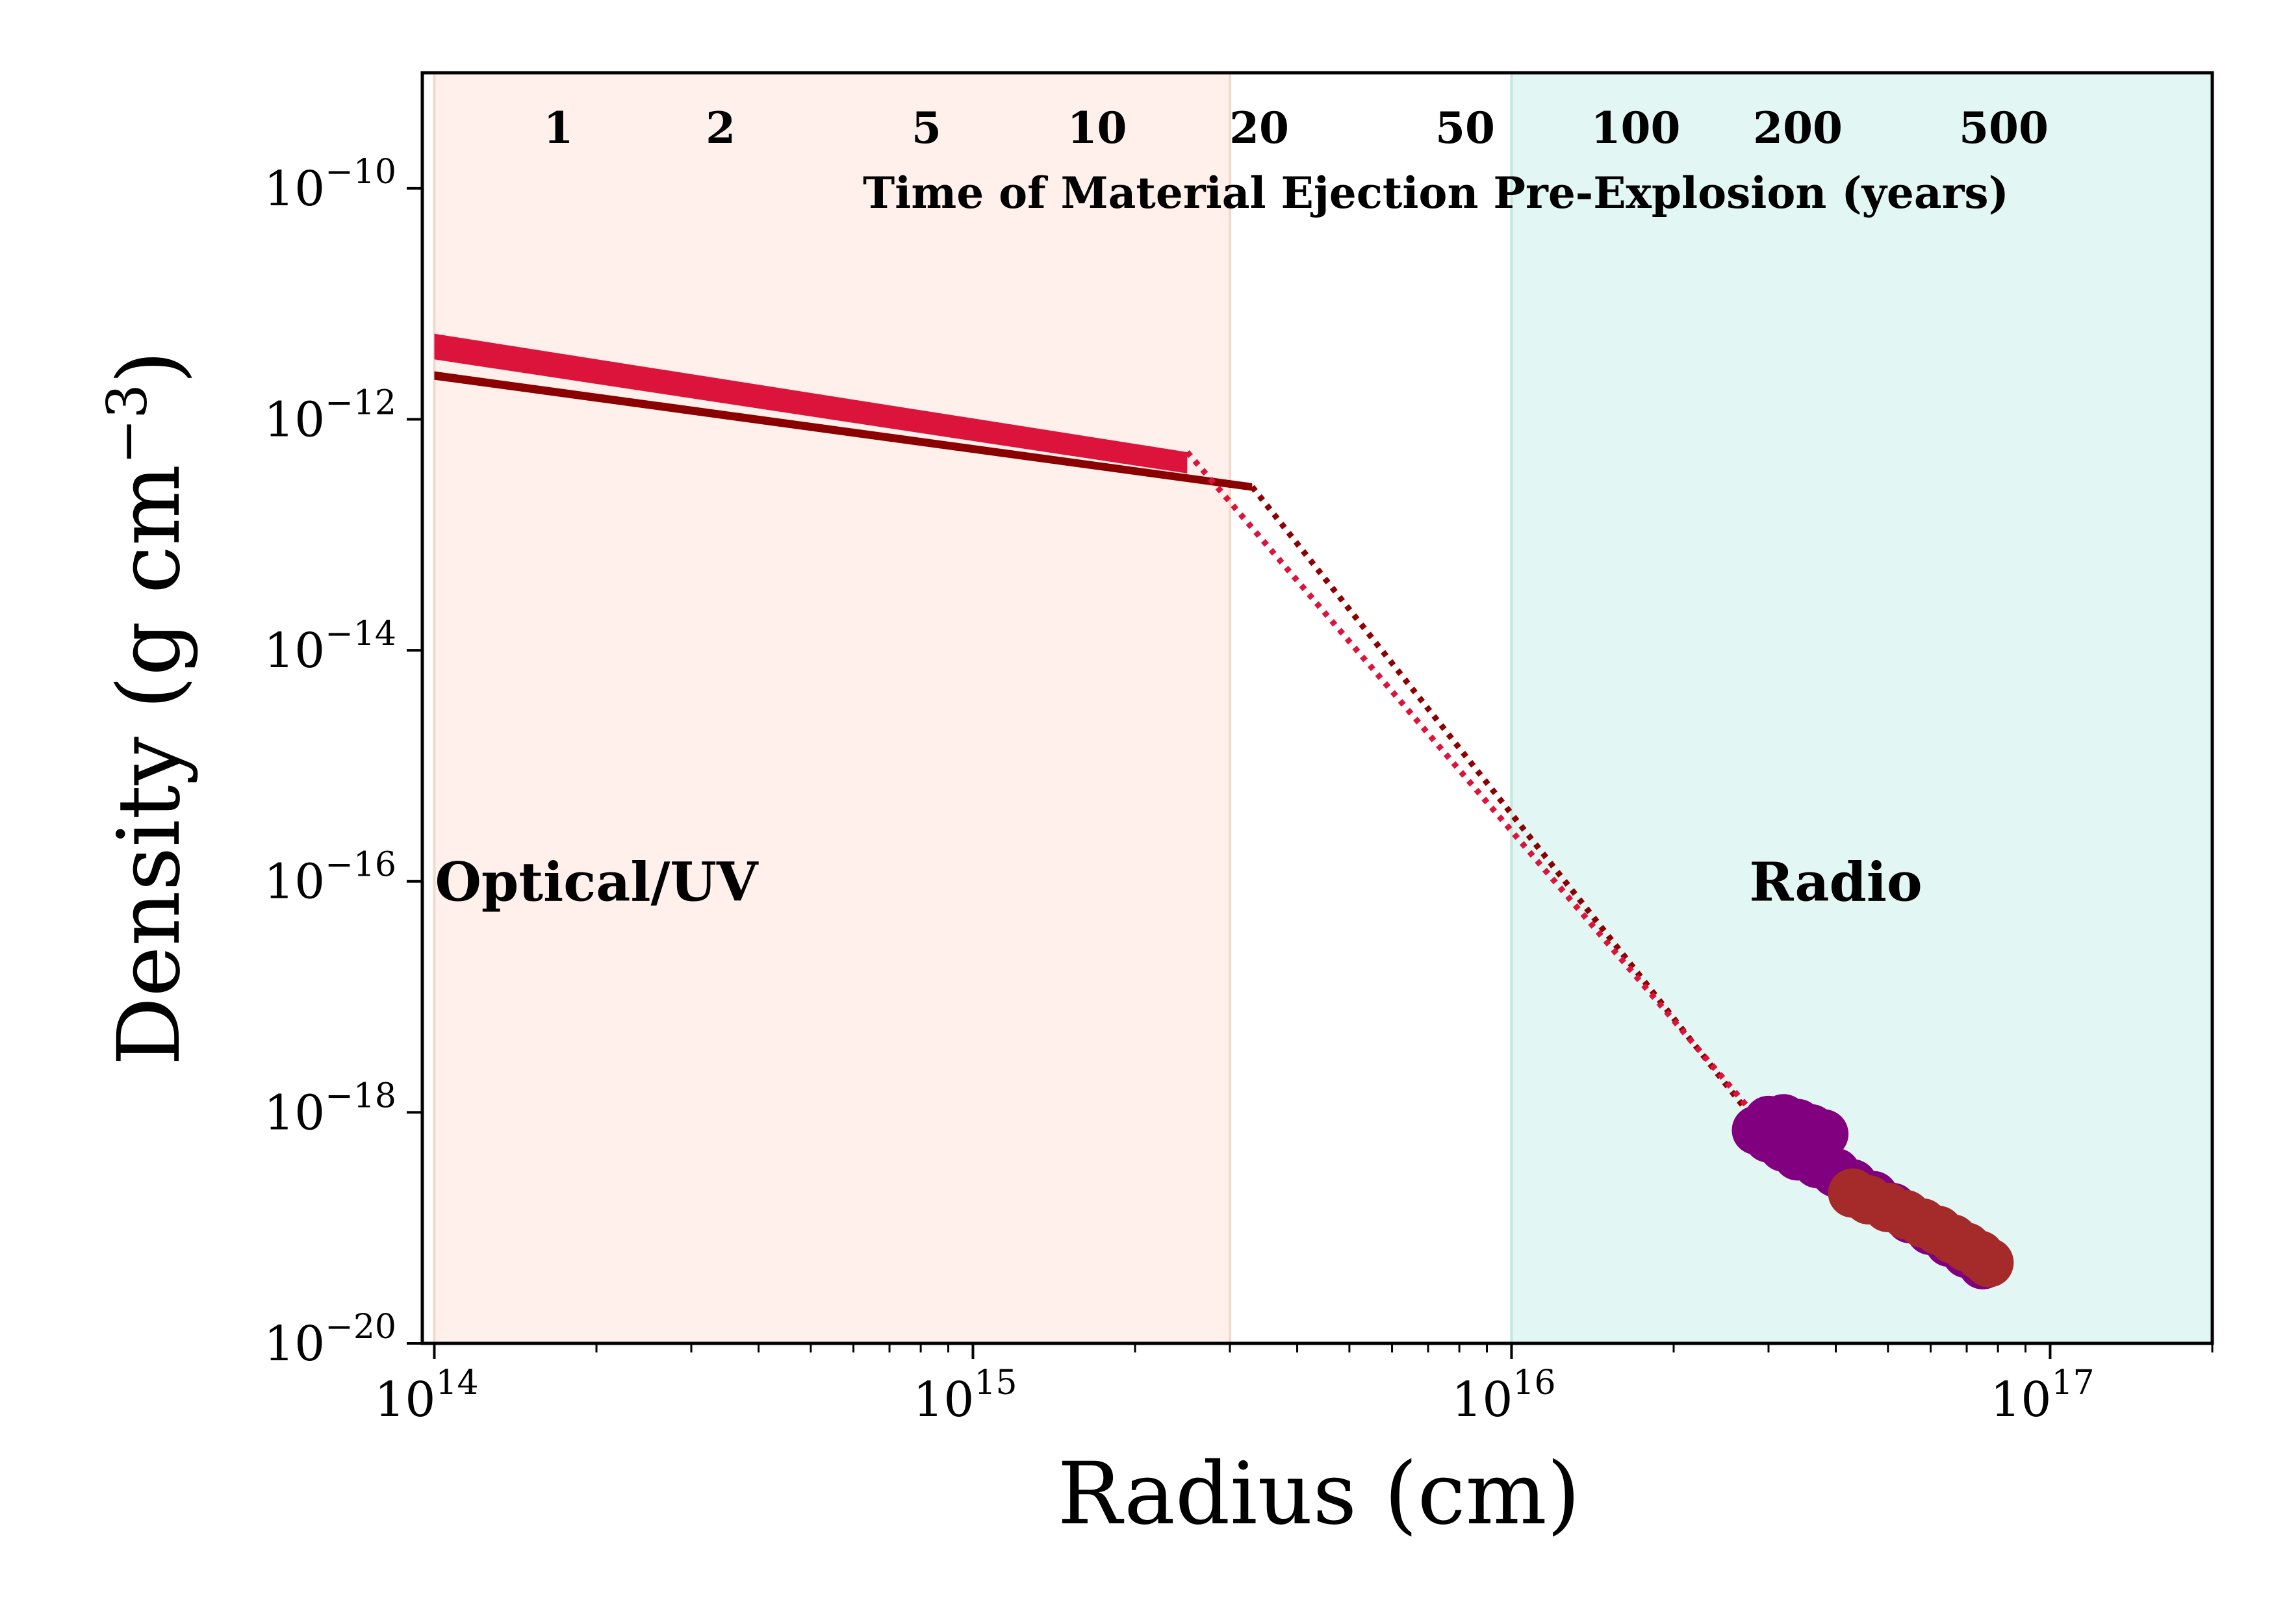 This screenshot has height=1624, width=2274. I want to click on region-label-0: Optical/UV, so click(596, 883).